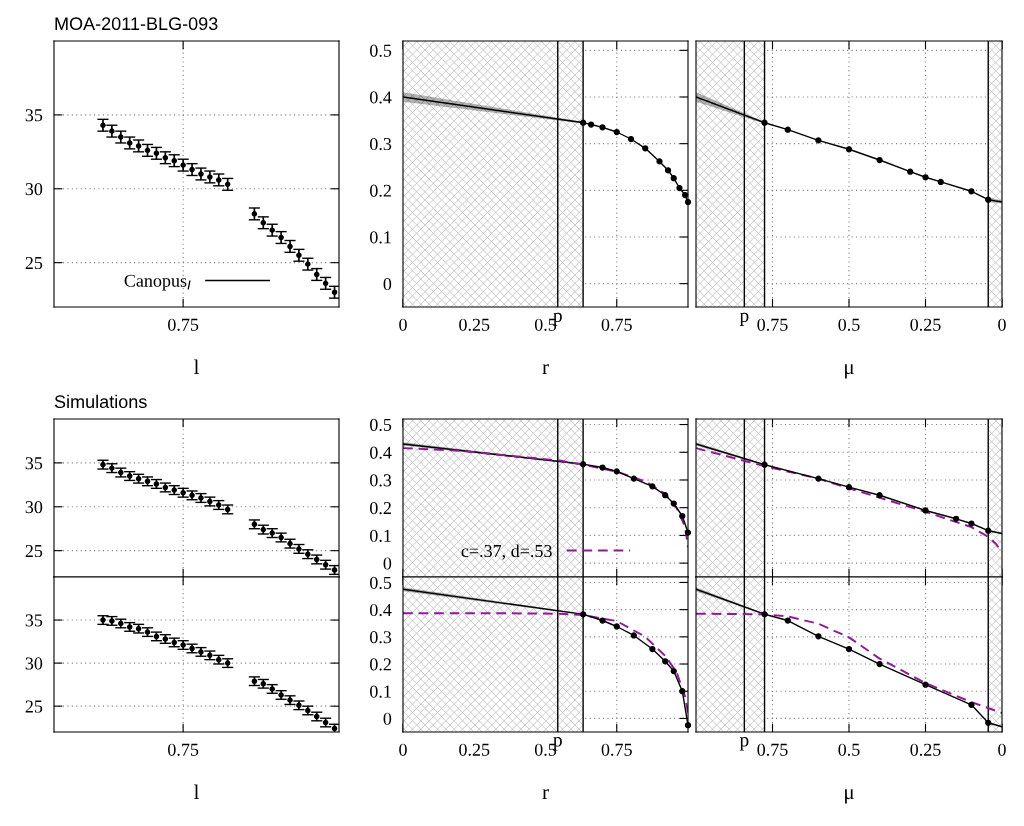  I want to click on chart-title: MOA-2011-BLG-093, so click(136, 24).